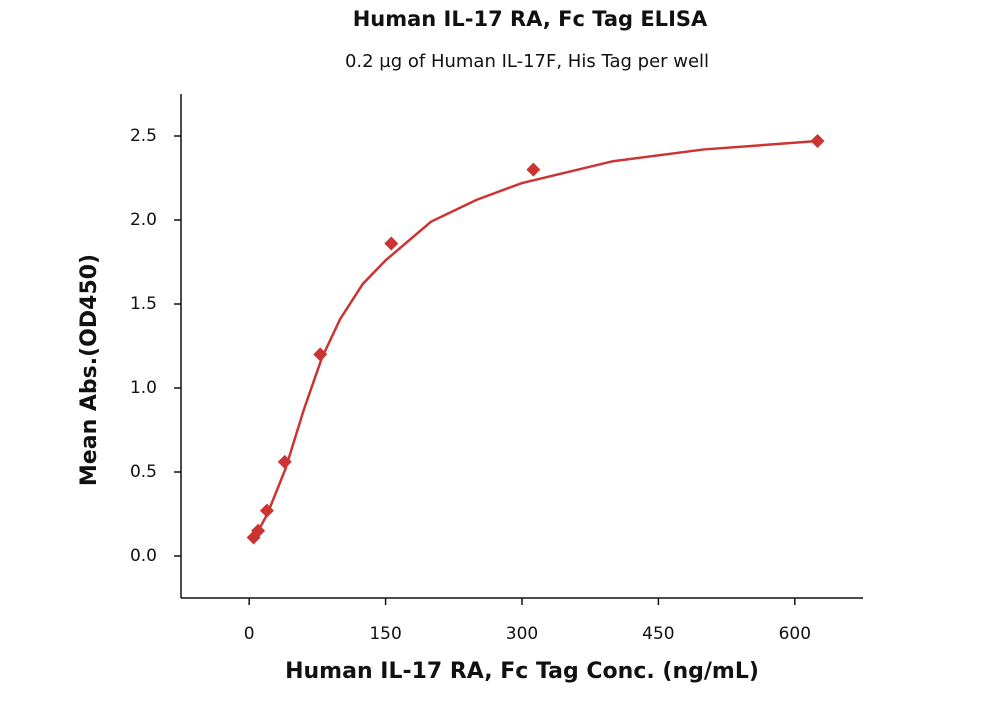 The image size is (1000, 702). Describe the element at coordinates (385, 634) in the screenshot. I see `x-tick-label: 150` at that location.